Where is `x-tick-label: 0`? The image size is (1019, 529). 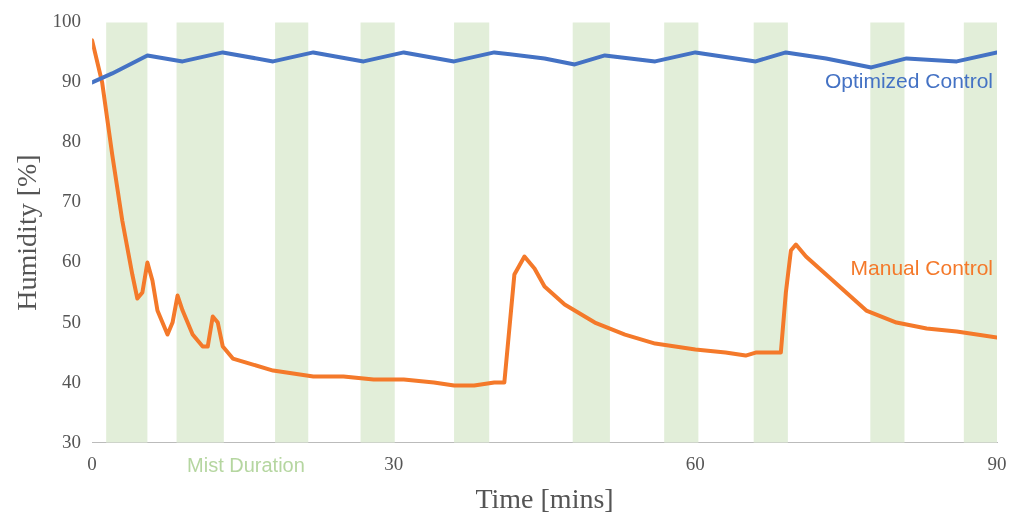 x-tick-label: 0 is located at coordinates (92, 463).